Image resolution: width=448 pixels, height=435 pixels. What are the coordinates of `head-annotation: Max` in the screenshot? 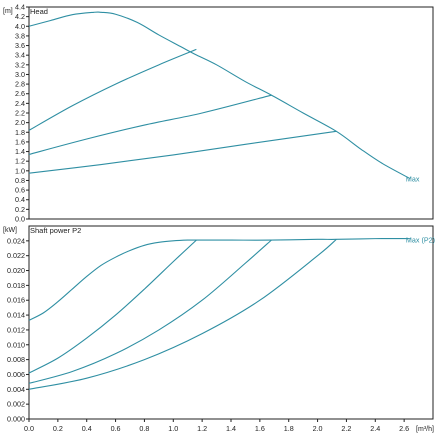 It's located at (413, 179).